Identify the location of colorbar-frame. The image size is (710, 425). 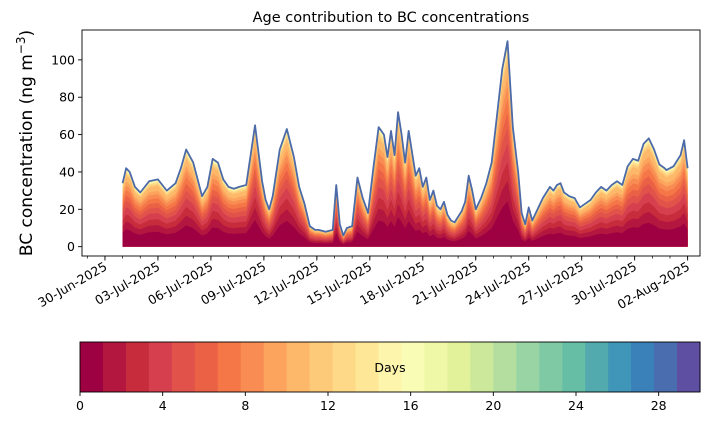
(390, 367).